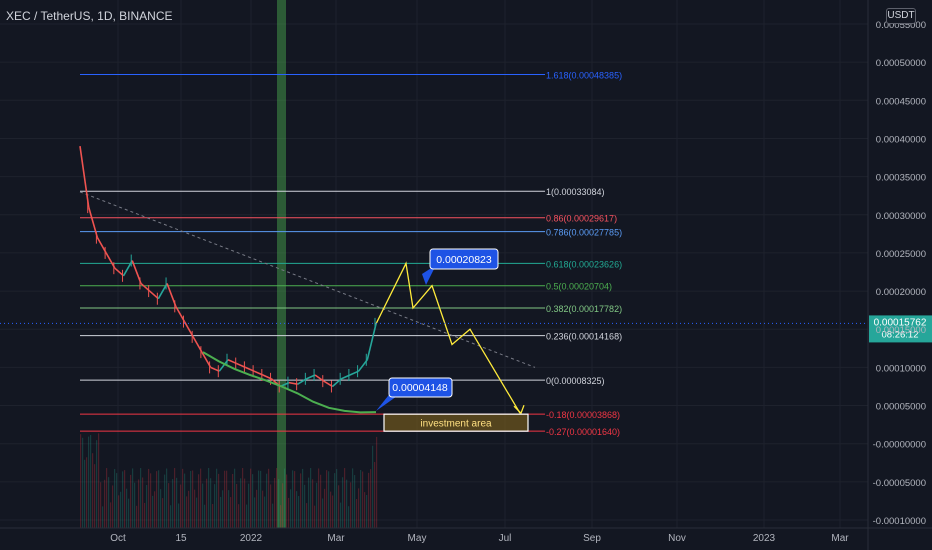 This screenshot has width=932, height=550. Describe the element at coordinates (118, 538) in the screenshot. I see `x-axis-tick-label: Oct` at that location.